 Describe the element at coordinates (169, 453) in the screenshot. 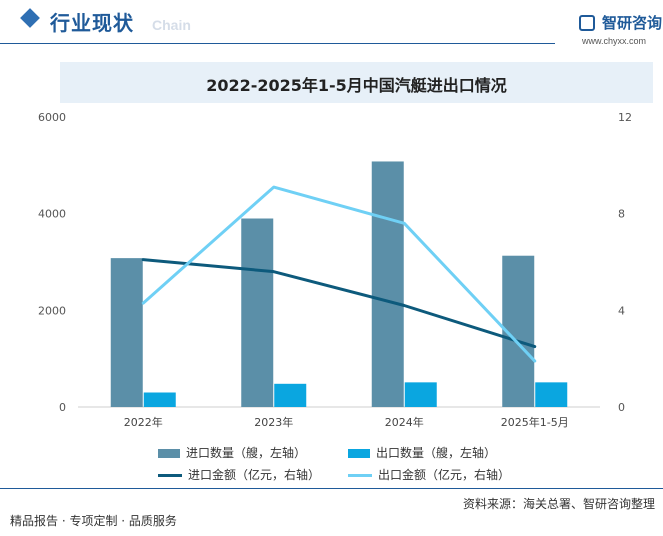

I see `legend-swatch-import-qty` at that location.